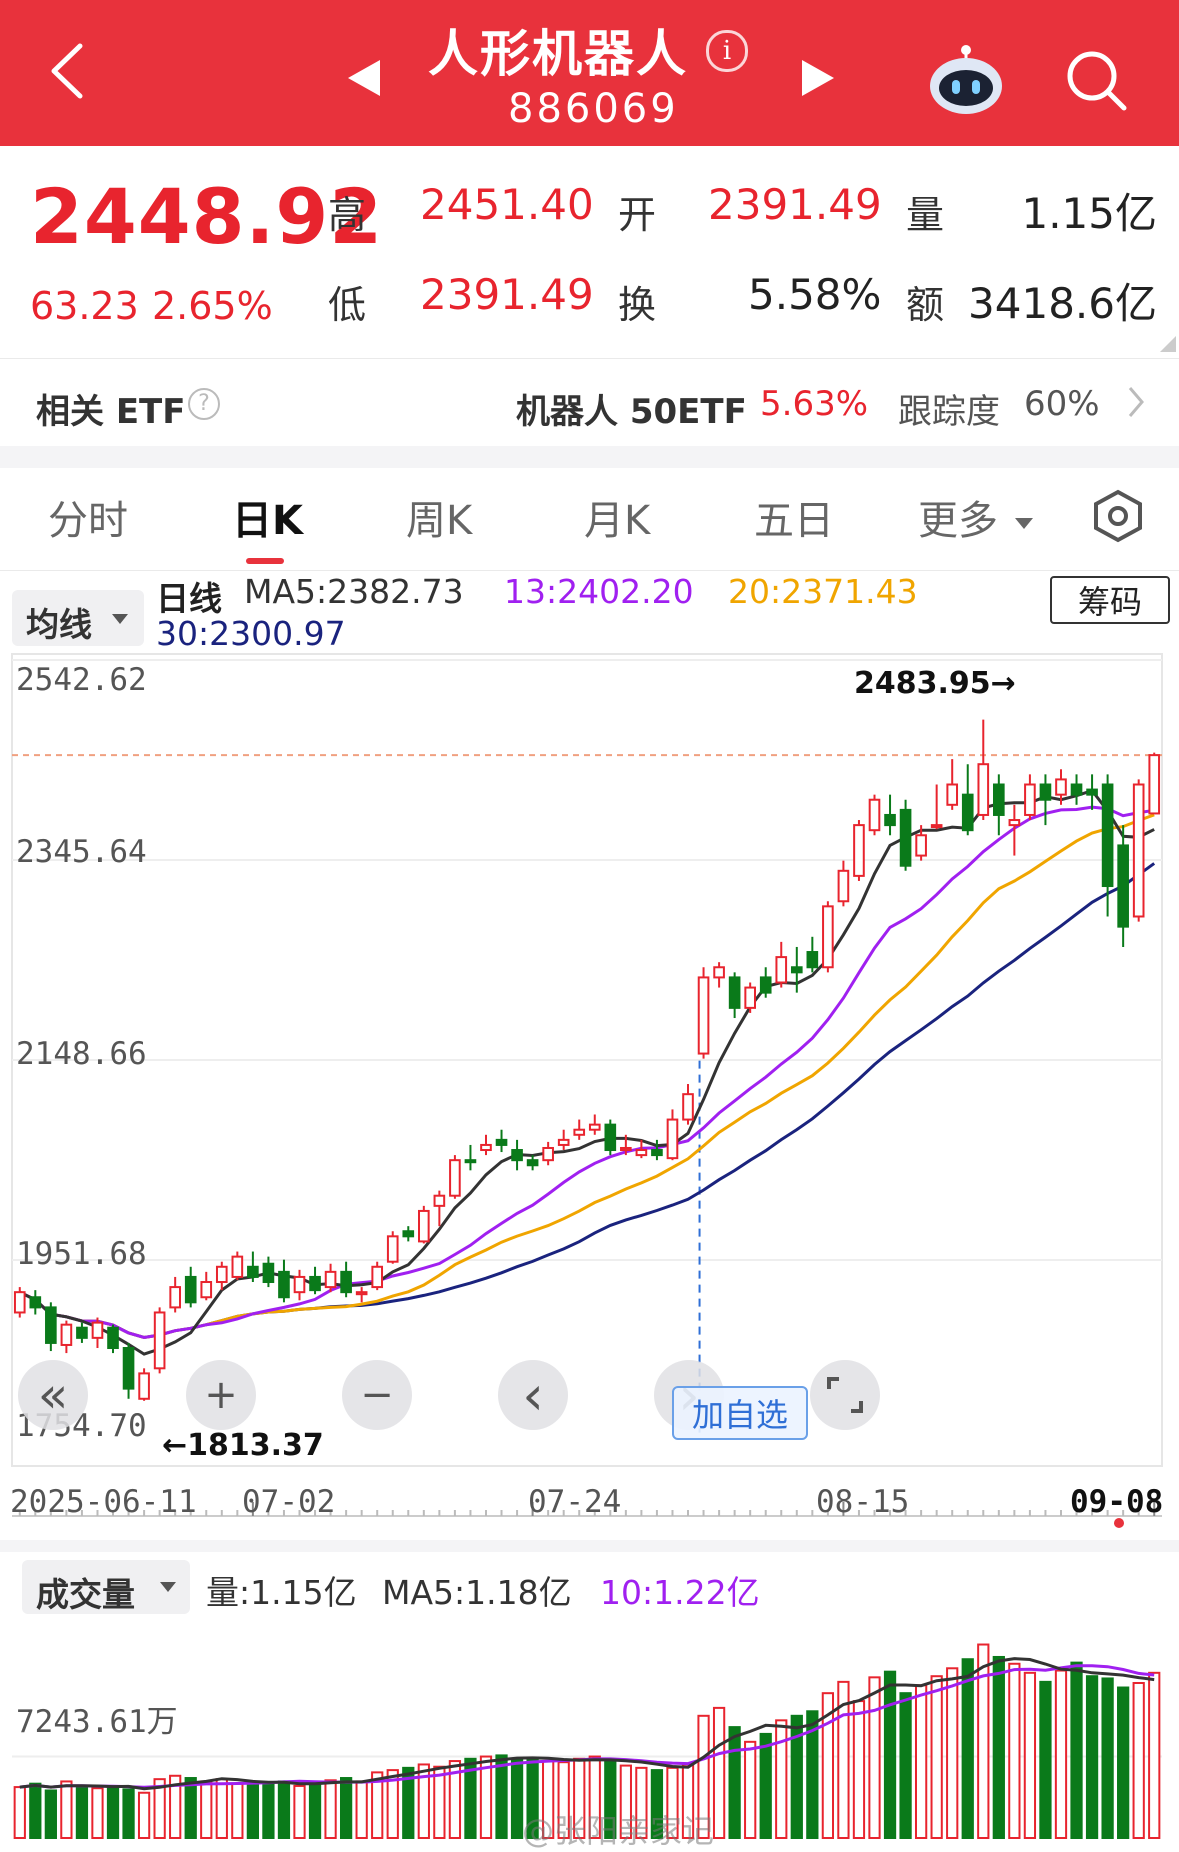  I want to click on chips-button-label: 筹码, so click(1109, 602).